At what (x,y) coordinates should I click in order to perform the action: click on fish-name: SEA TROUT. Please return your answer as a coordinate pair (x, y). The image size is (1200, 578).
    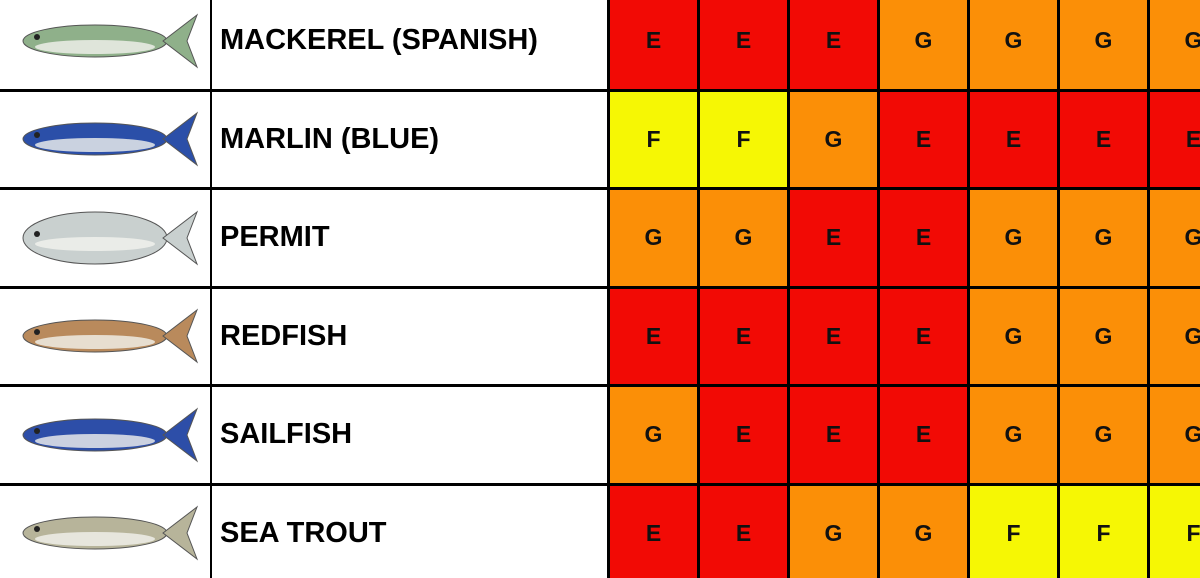
    Looking at the image, I should click on (409, 531).